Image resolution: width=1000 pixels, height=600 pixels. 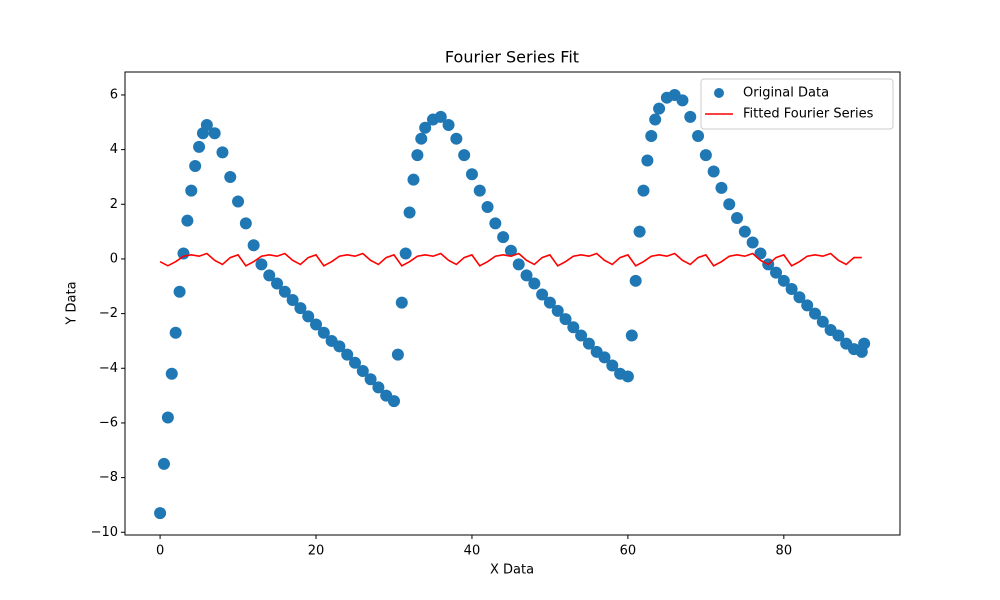 What do you see at coordinates (784, 551) in the screenshot?
I see `x-tick-label: 80` at bounding box center [784, 551].